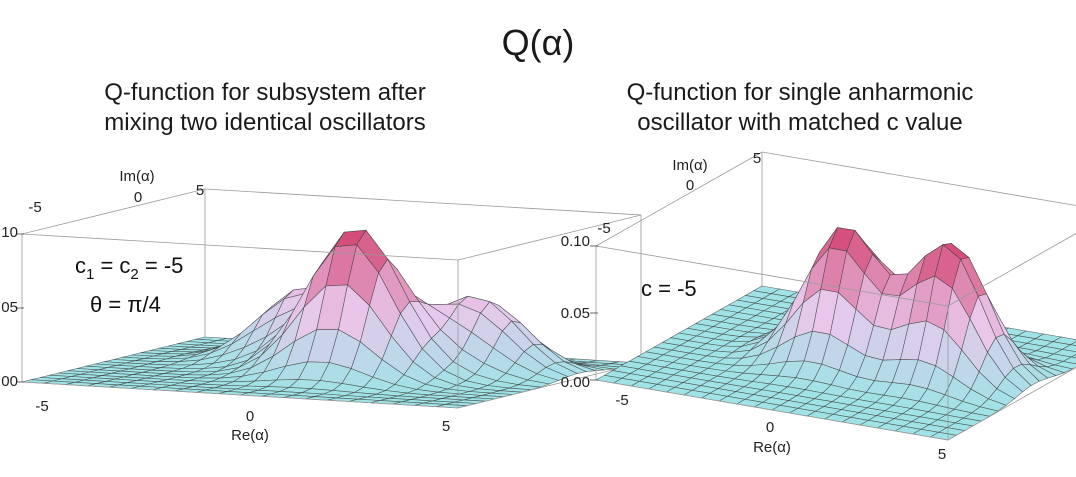 This screenshot has height=477, width=1076. Describe the element at coordinates (575, 382) in the screenshot. I see `right-z-tick-0.00: 0.00` at that location.